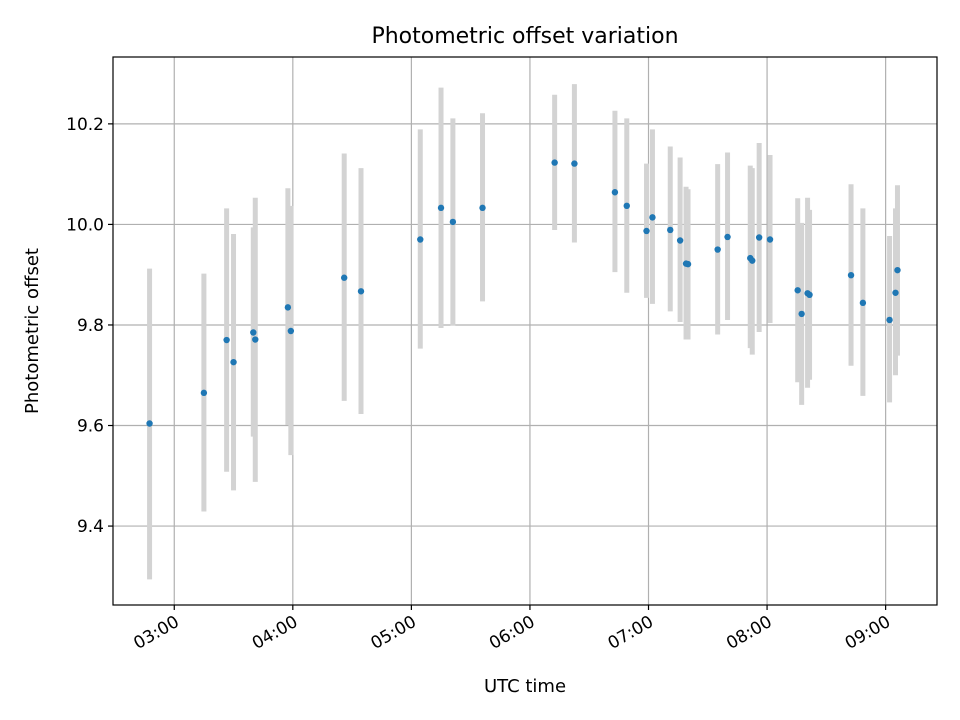 This screenshot has height=720, width=960. What do you see at coordinates (90, 527) in the screenshot?
I see `y-tick-label: 9.4` at bounding box center [90, 527].